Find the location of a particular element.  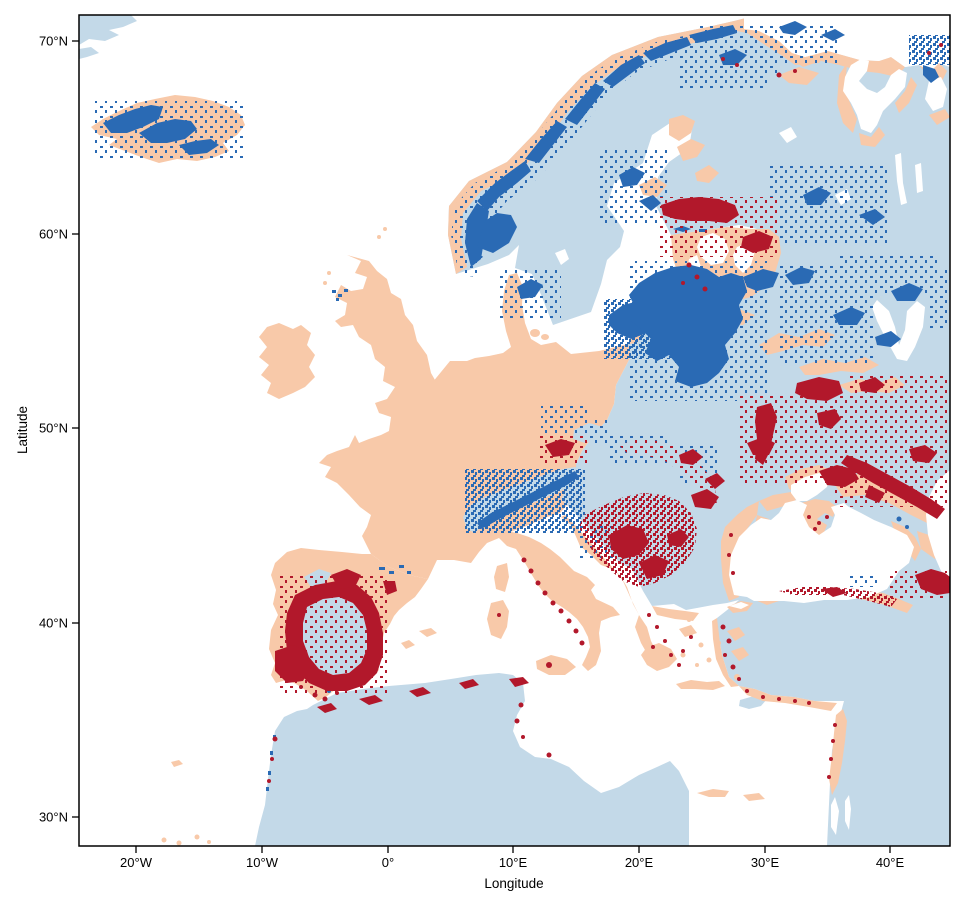

region-nw-russia-mass is located at coordinates (688, 326).